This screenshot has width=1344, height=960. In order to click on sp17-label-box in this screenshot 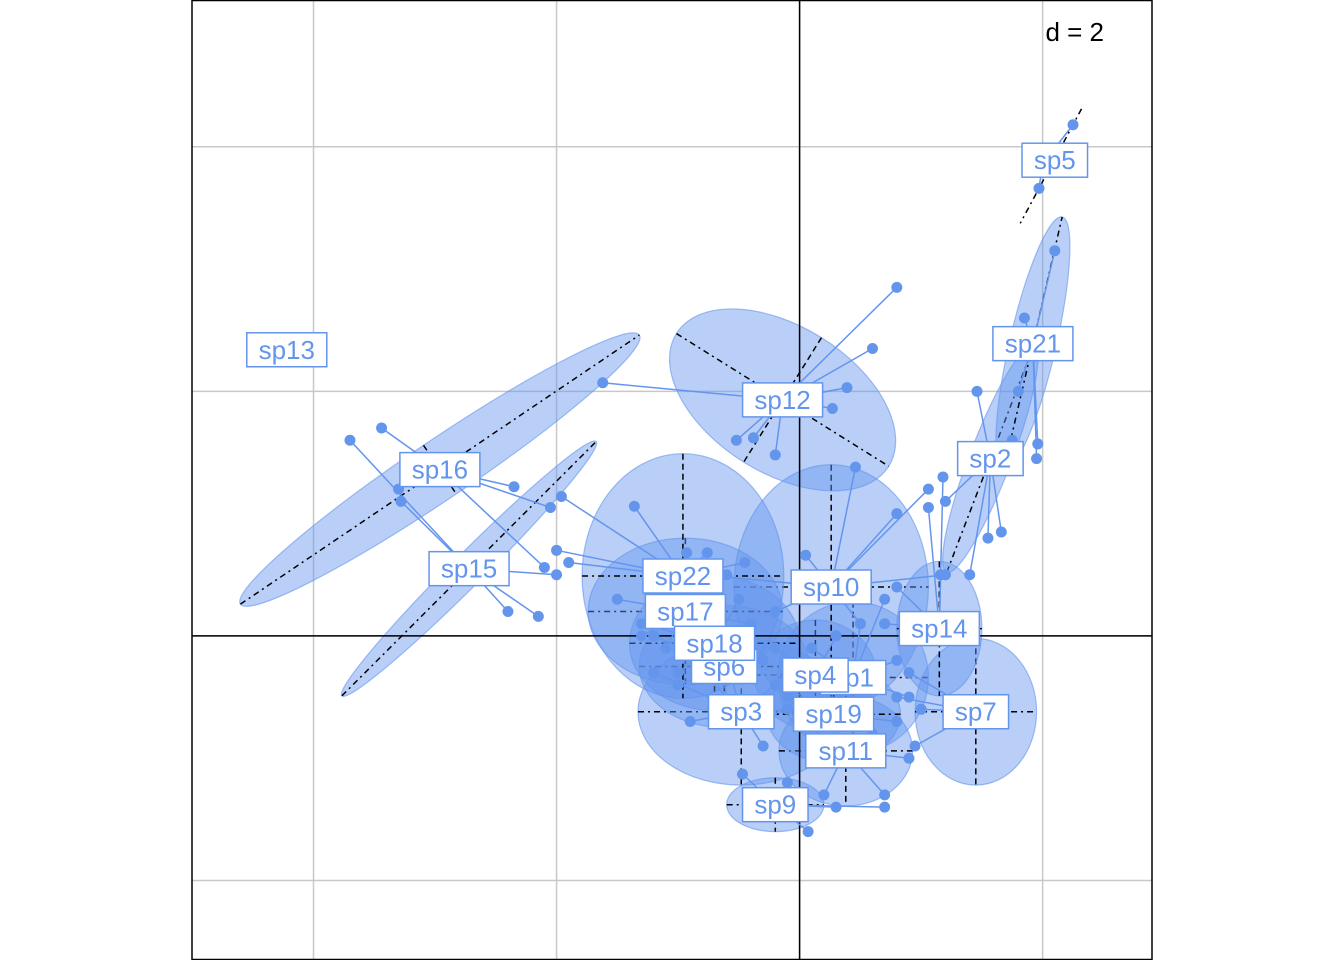, I will do `click(685, 611)`.